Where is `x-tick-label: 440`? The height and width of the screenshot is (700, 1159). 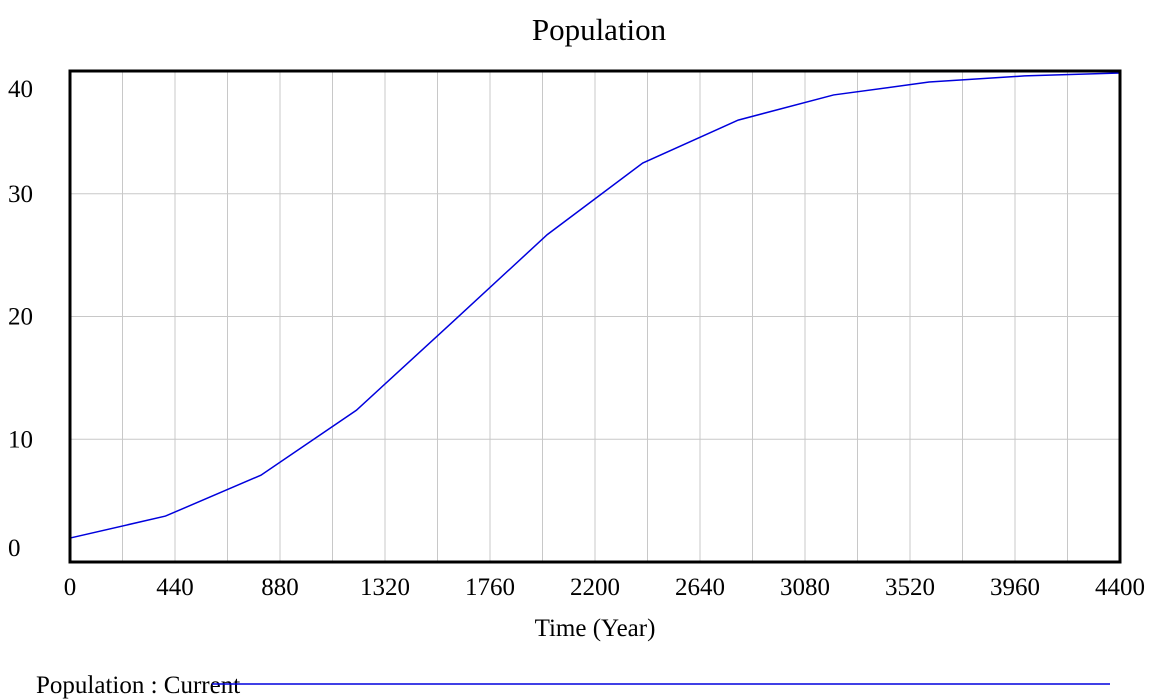 x-tick-label: 440 is located at coordinates (175, 587).